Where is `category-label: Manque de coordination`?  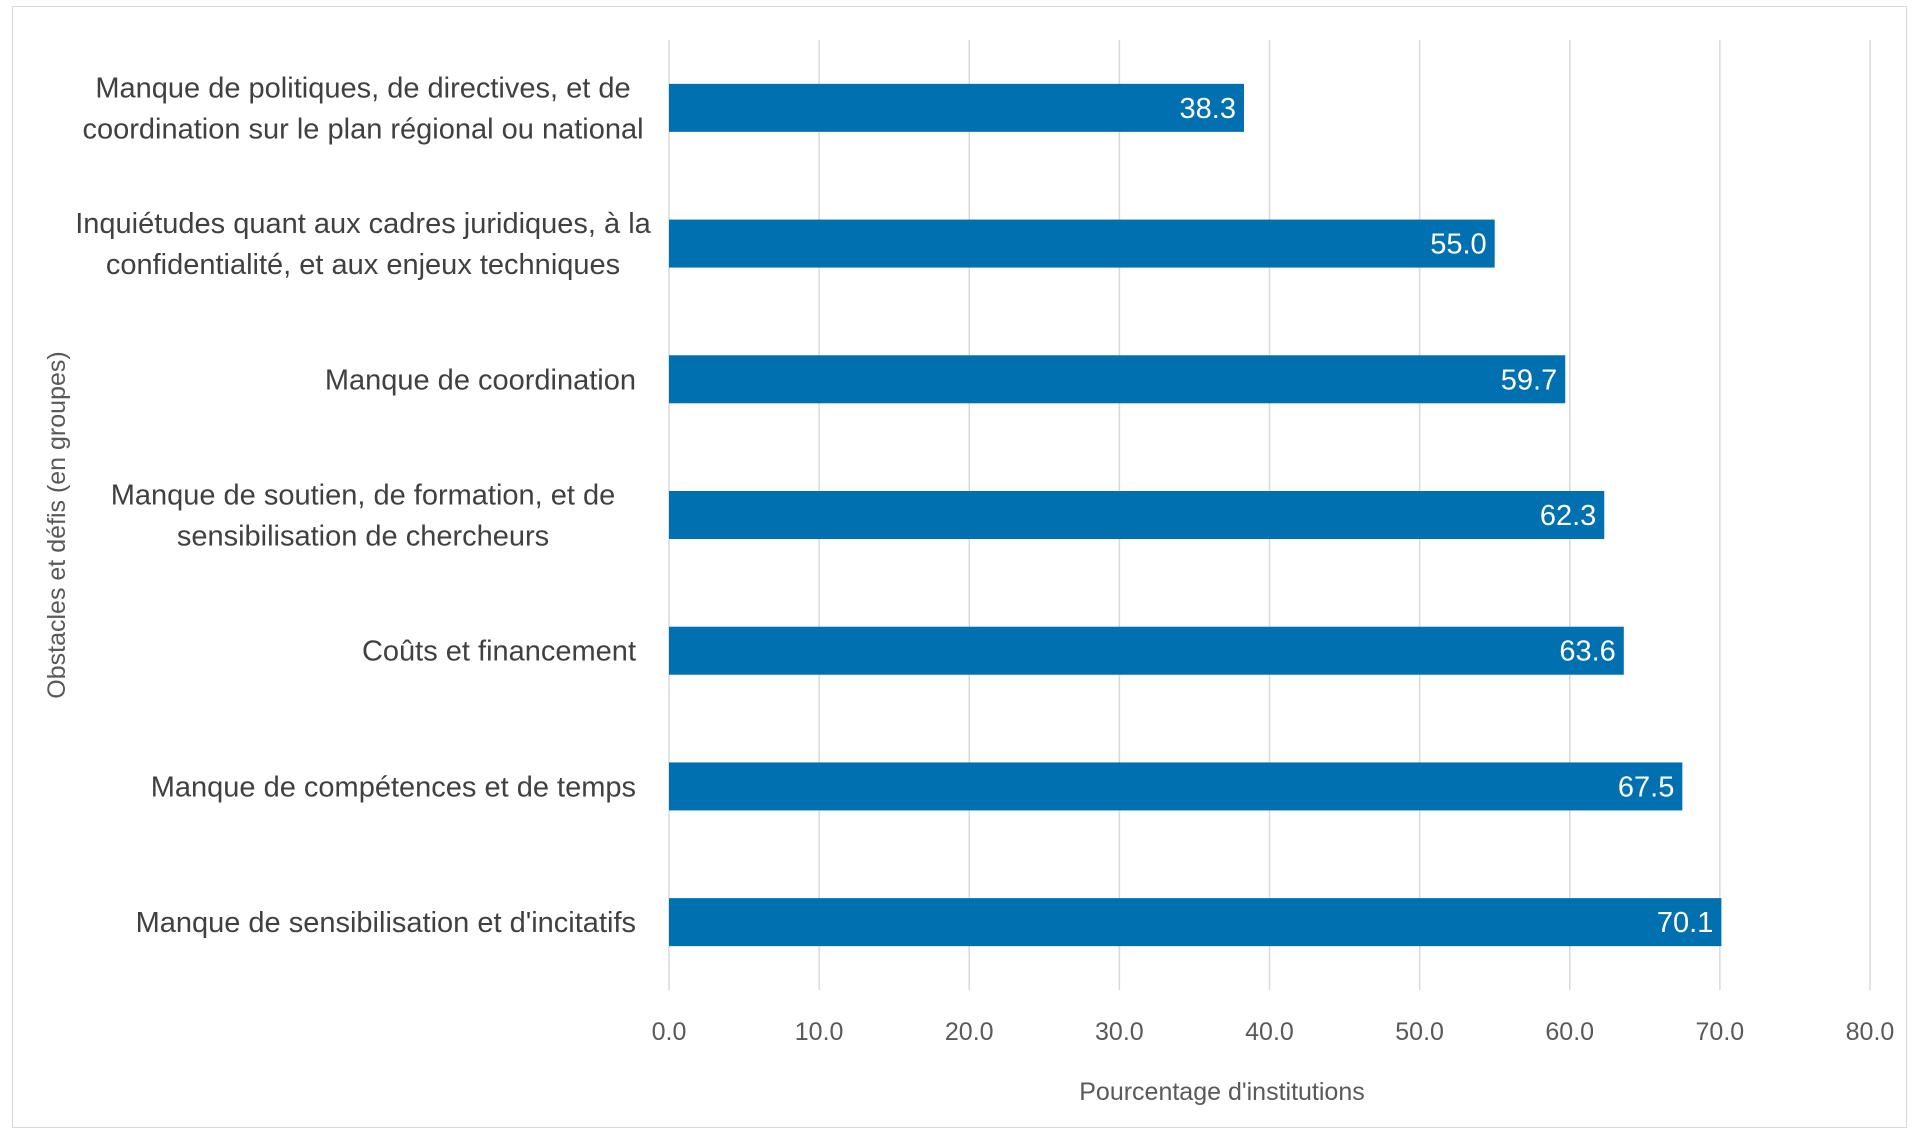
category-label: Manque de coordination is located at coordinates (480, 380).